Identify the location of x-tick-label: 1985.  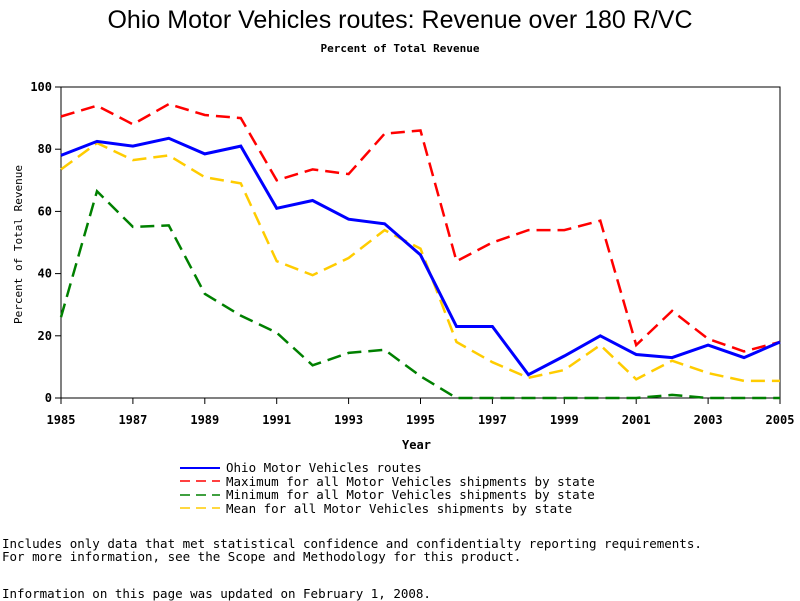
(61, 420).